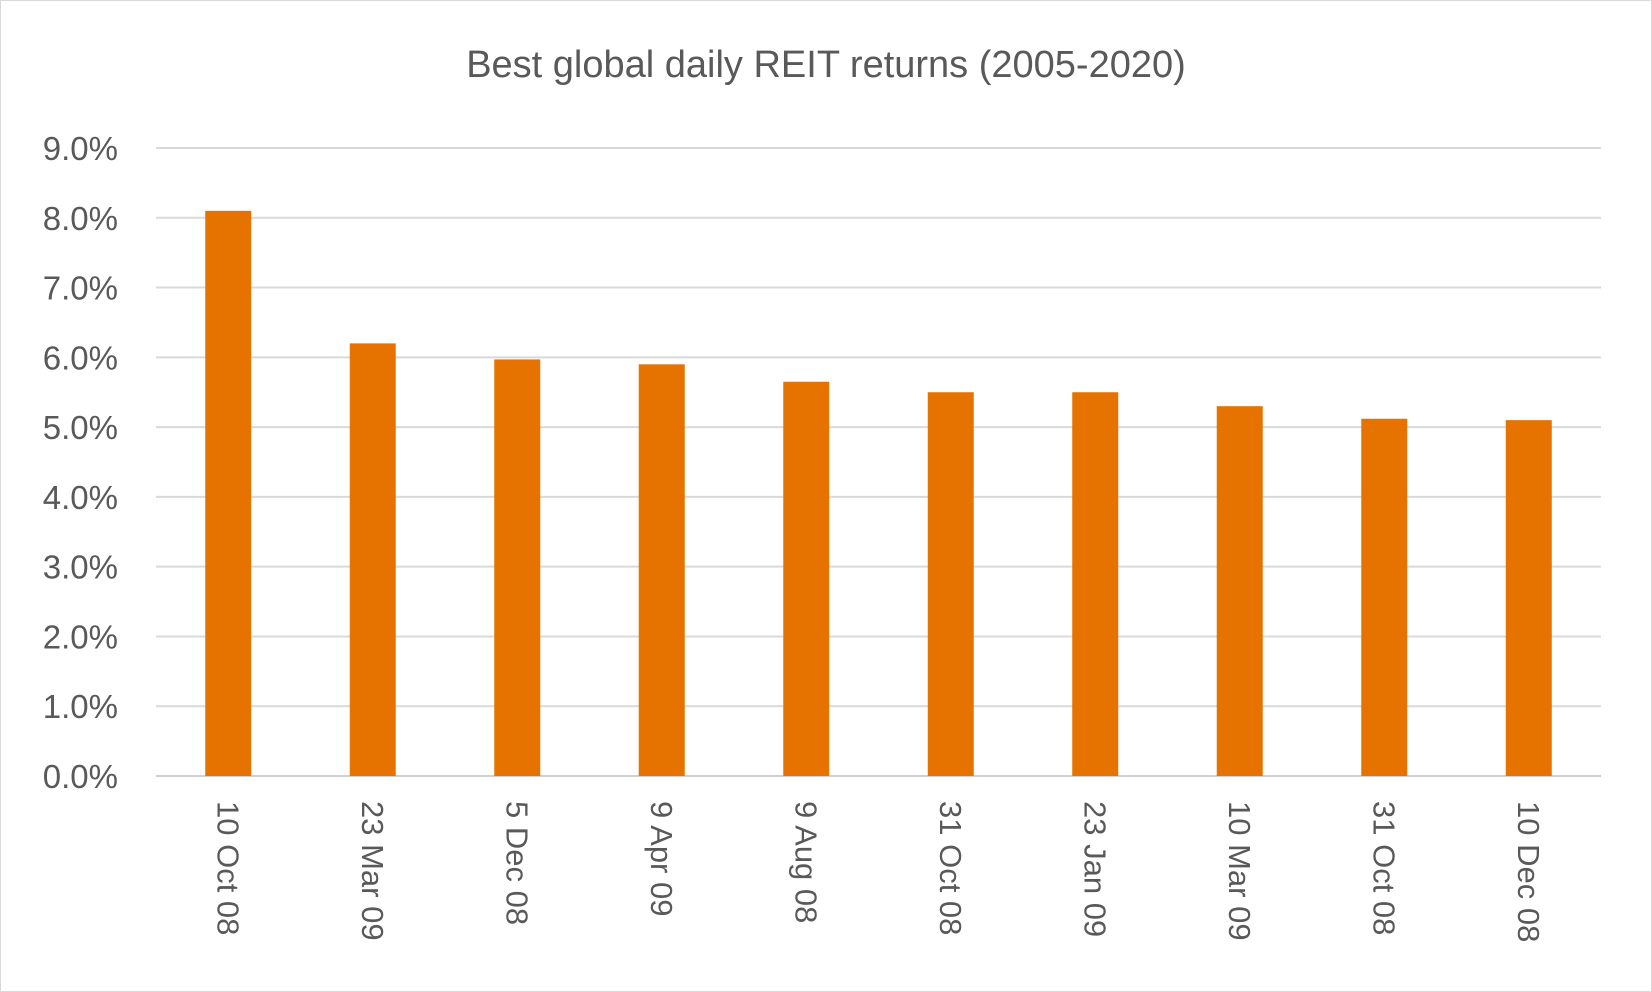 The height and width of the screenshot is (992, 1652). I want to click on y-tick-label: 8.0%, so click(80, 218).